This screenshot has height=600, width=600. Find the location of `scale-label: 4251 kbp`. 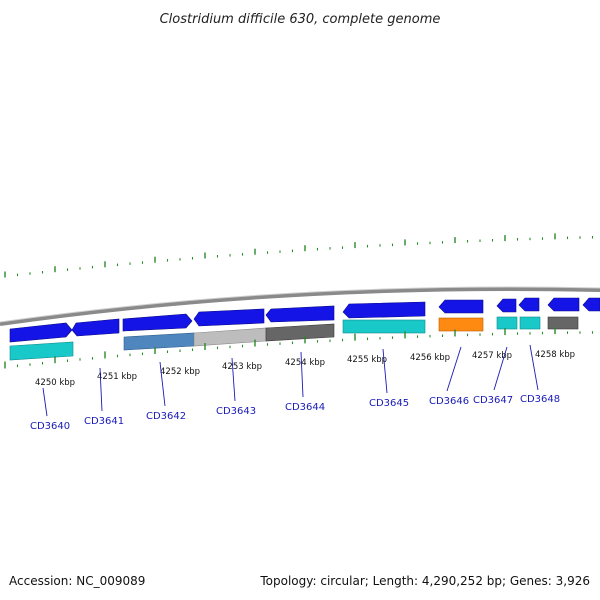

scale-label: 4251 kbp is located at coordinates (117, 377).